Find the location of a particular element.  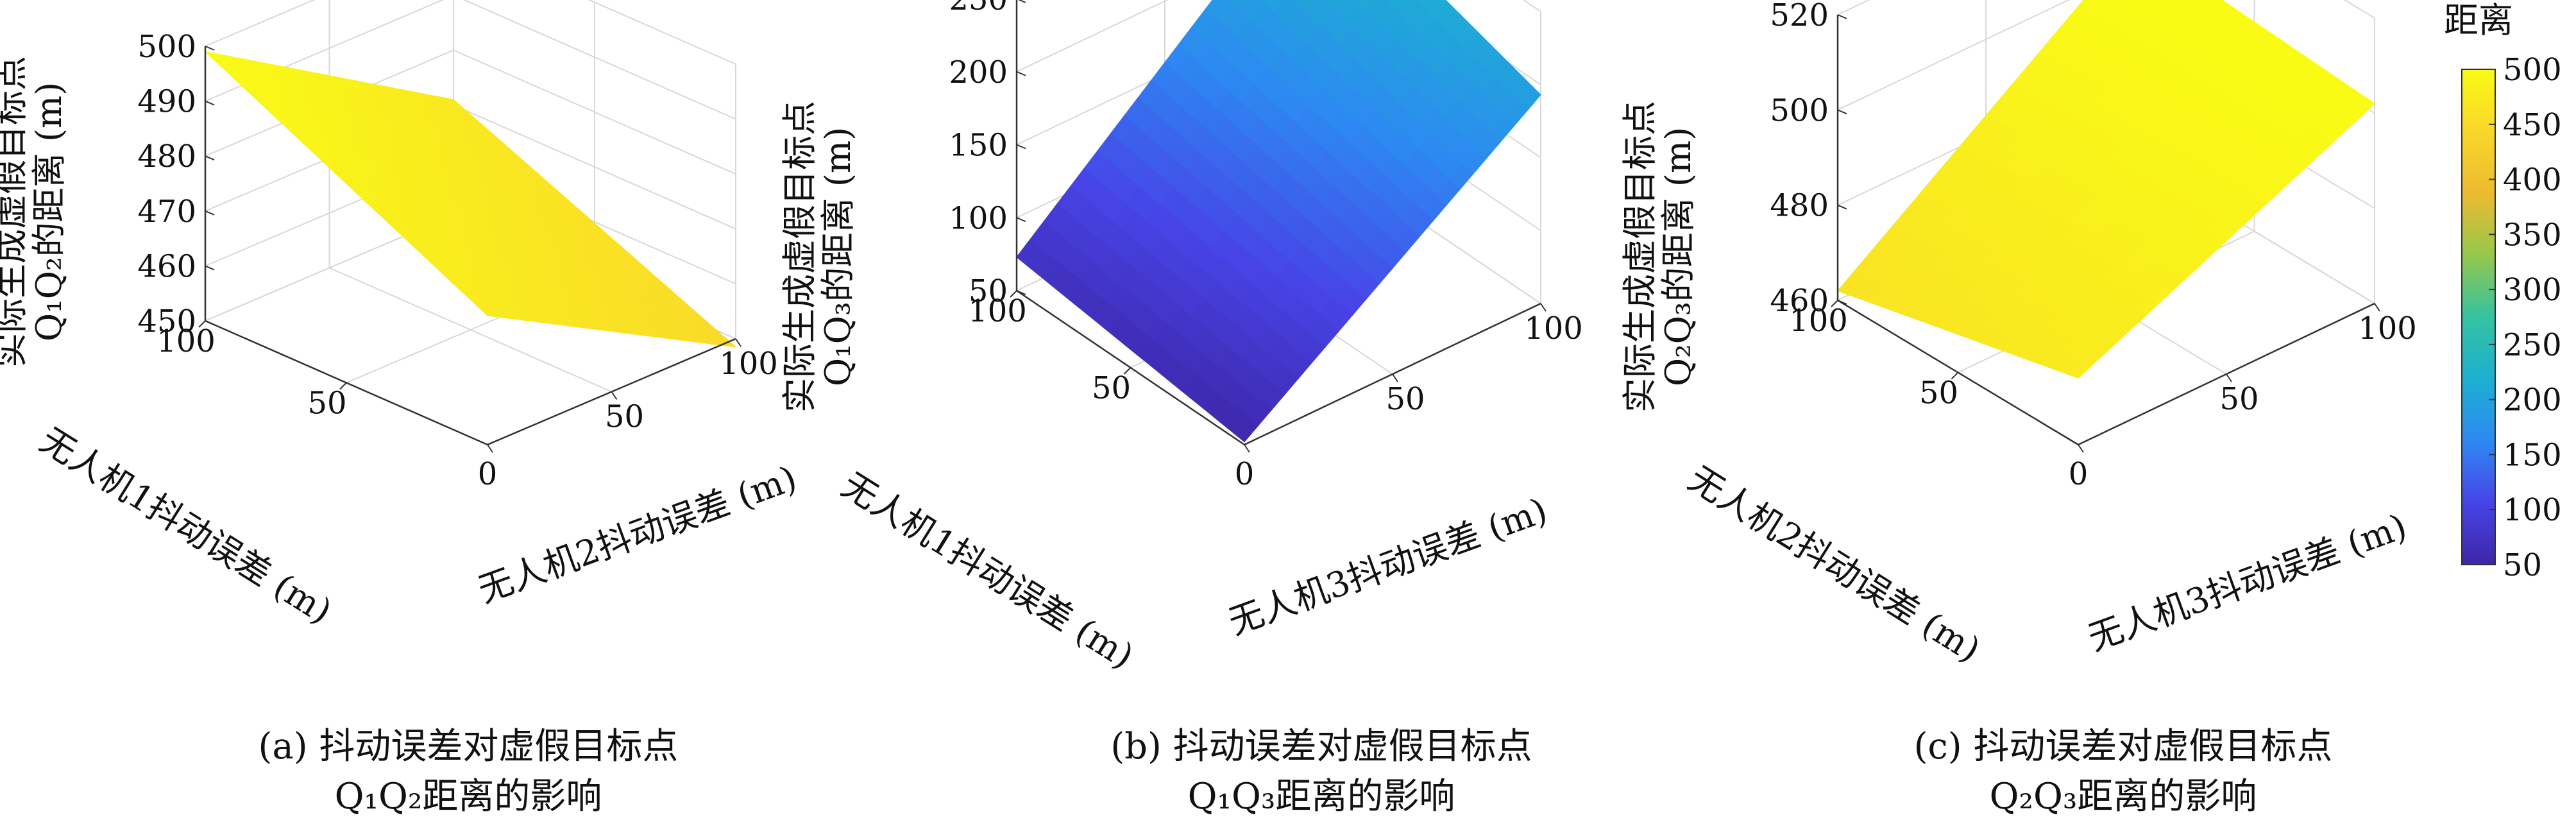

surface-c is located at coordinates (2105, 189).